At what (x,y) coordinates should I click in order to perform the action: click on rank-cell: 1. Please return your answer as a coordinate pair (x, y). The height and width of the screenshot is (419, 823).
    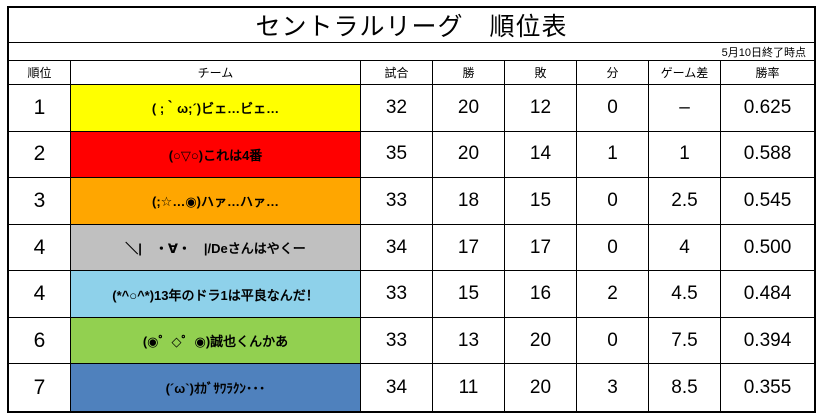
    Looking at the image, I should click on (40, 108).